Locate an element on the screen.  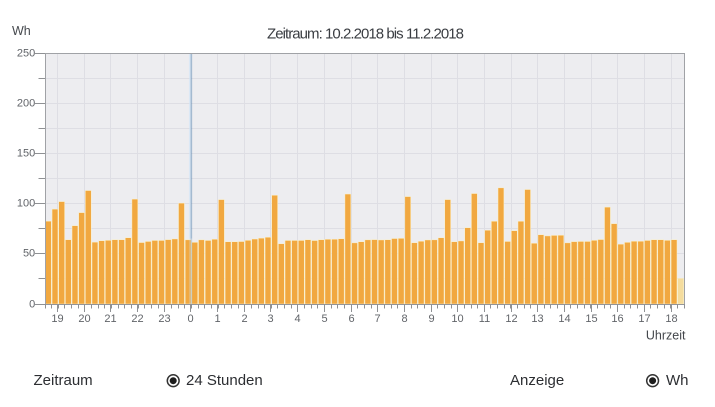
svg-text: 20 is located at coordinates (84, 319).